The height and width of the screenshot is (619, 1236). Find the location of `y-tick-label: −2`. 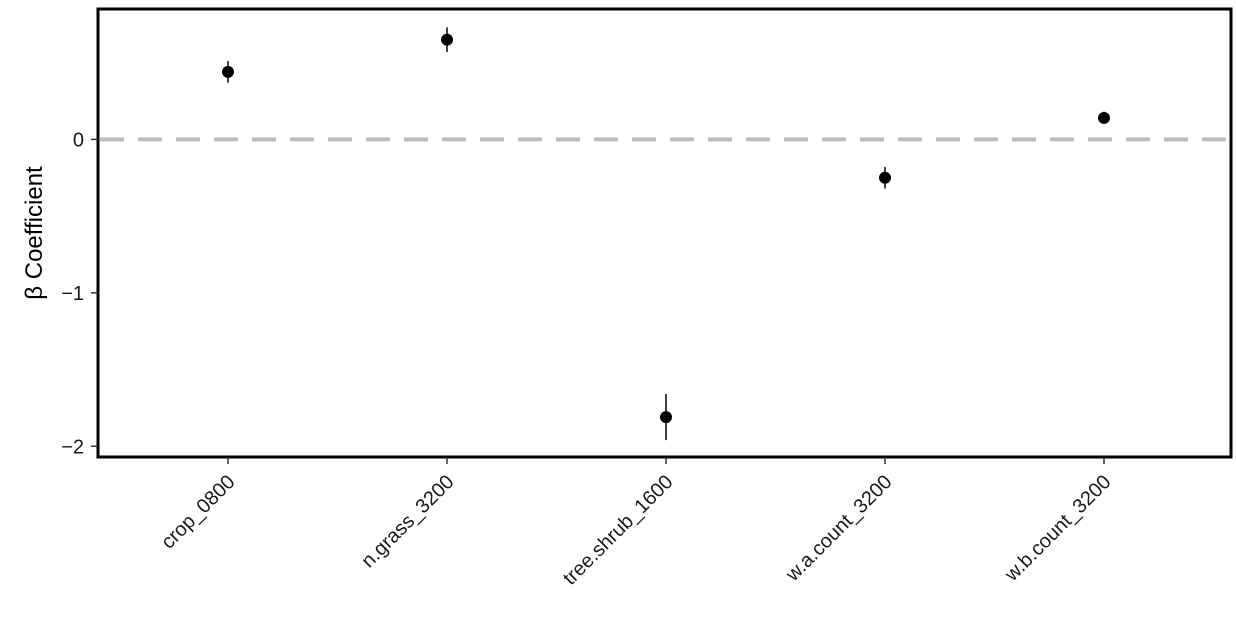

y-tick-label: −2 is located at coordinates (72, 447).